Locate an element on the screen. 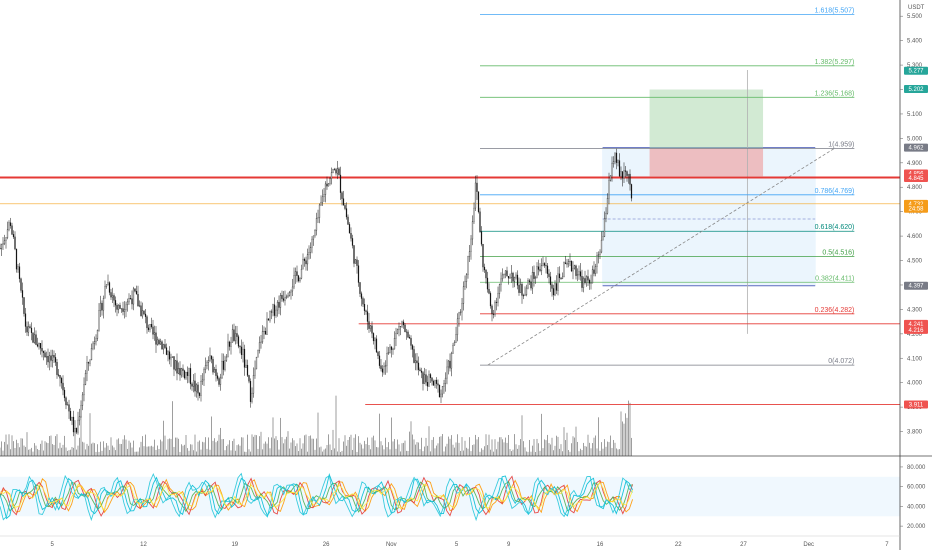  price-tag-label: 4.962 is located at coordinates (916, 149).